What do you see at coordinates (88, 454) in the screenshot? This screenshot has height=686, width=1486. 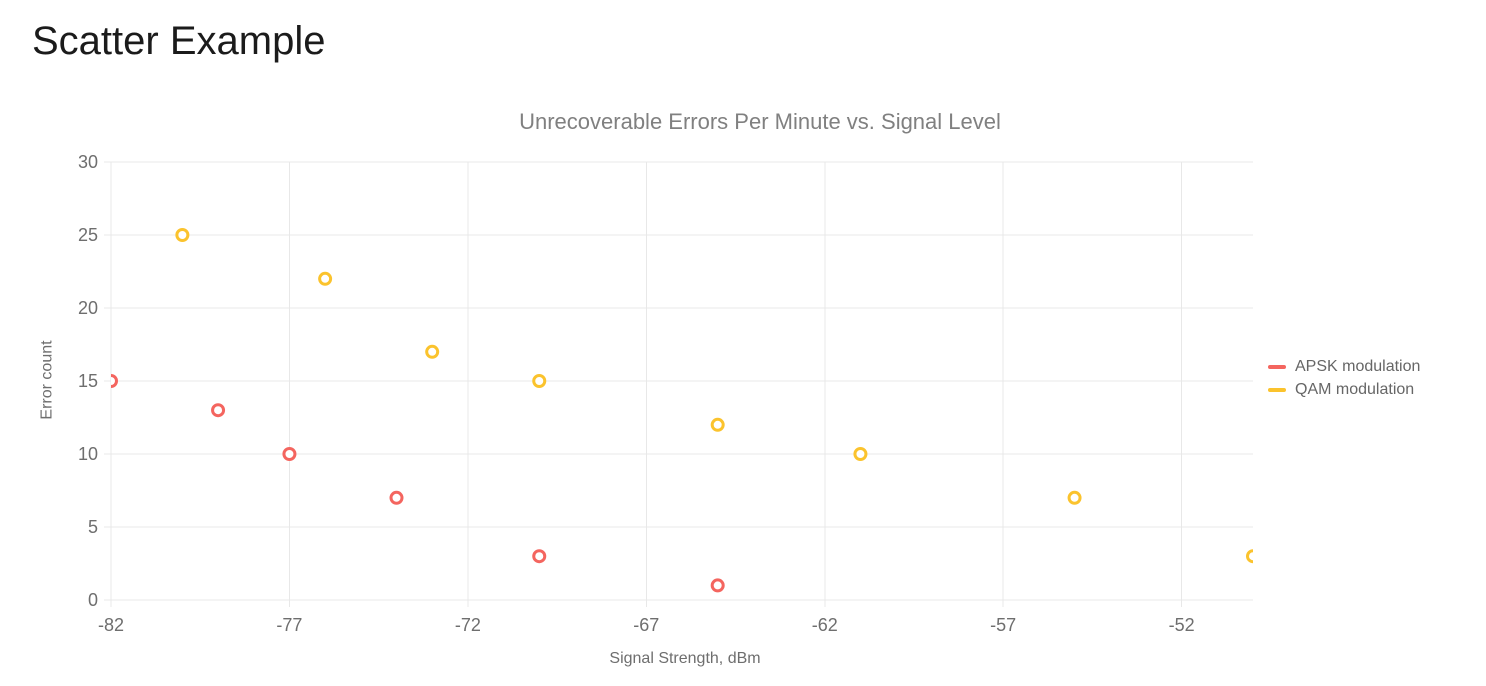 I see `y-tick-label: 10` at bounding box center [88, 454].